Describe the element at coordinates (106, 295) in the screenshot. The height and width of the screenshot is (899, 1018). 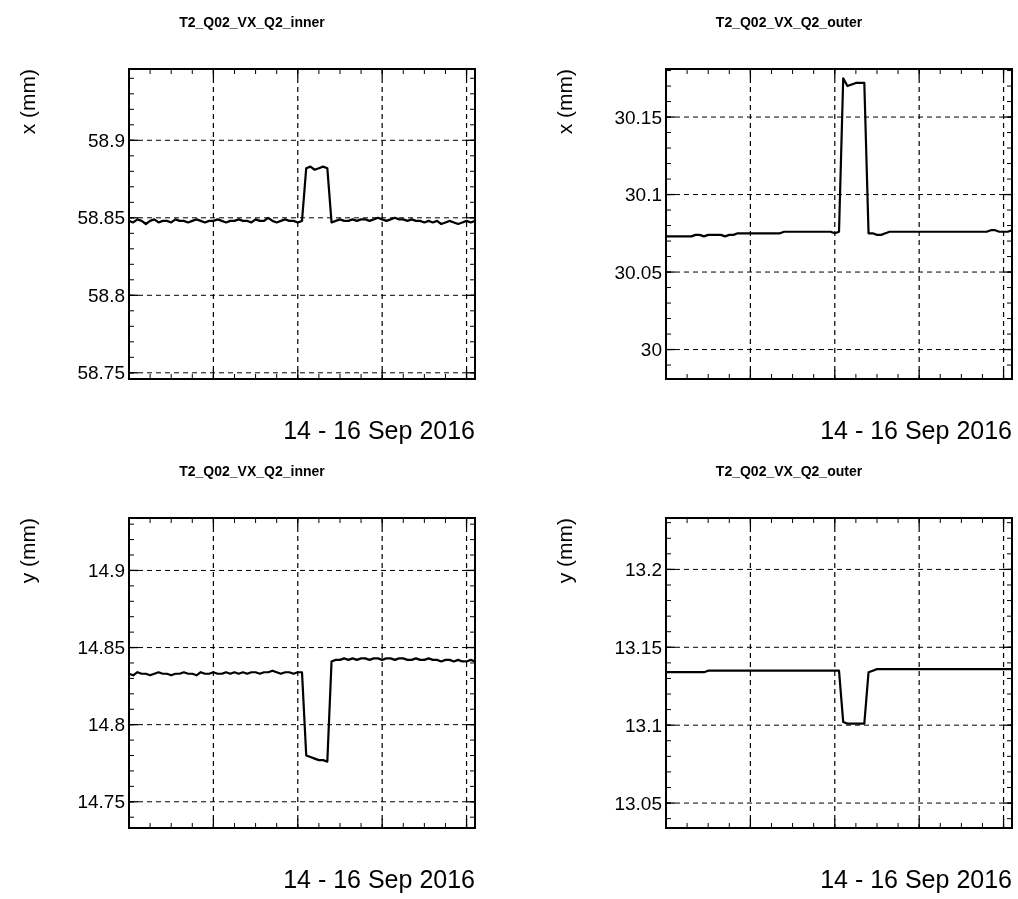
I see `y-tick-label: 58.8` at that location.